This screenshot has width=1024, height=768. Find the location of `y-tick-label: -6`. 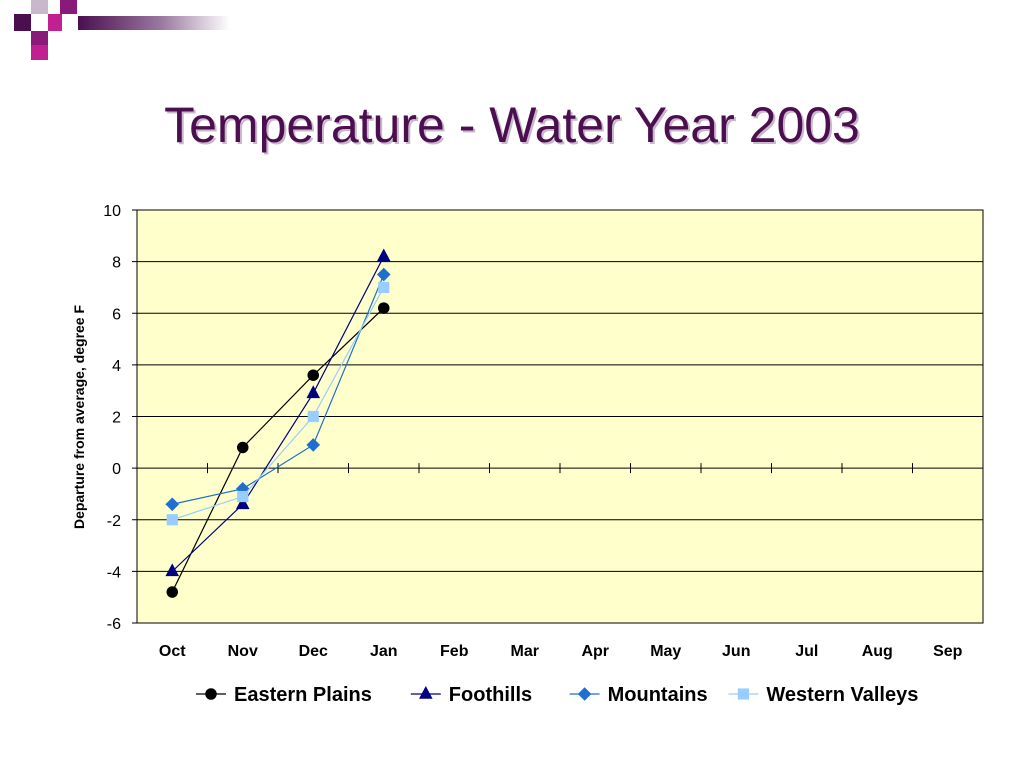

y-tick-label: -6 is located at coordinates (114, 624).